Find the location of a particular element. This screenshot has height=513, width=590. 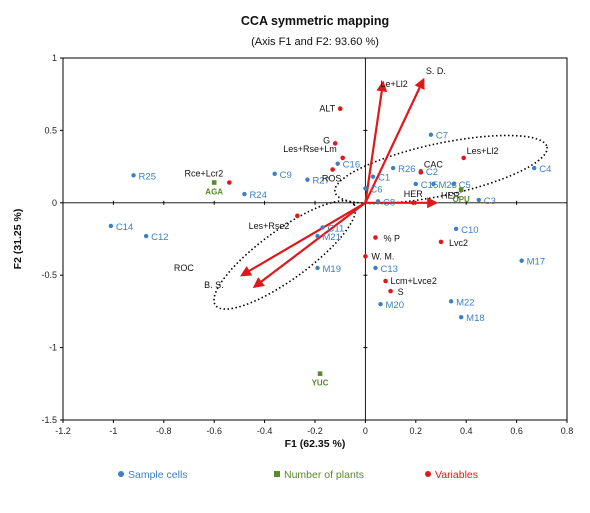

x-tick-label: -1.2 is located at coordinates (63, 431).